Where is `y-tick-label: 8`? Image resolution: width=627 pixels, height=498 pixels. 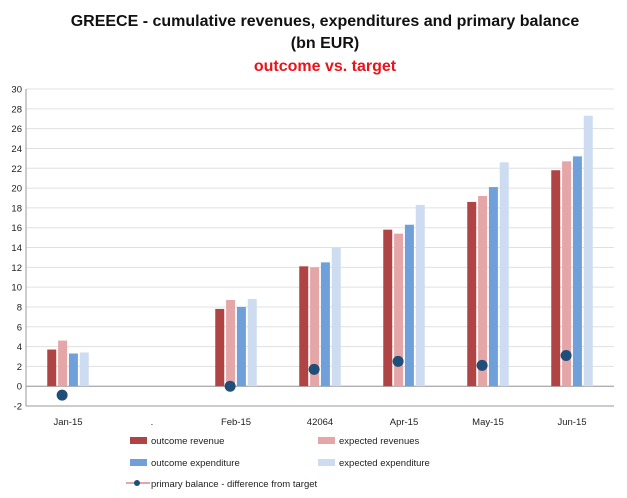
y-tick-label: 8 is located at coordinates (19, 307).